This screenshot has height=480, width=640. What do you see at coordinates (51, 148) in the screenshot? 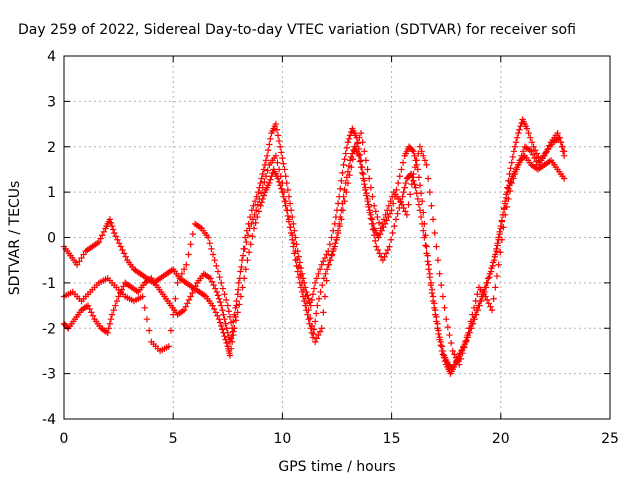
I see `y-tick-label: 2` at bounding box center [51, 148].